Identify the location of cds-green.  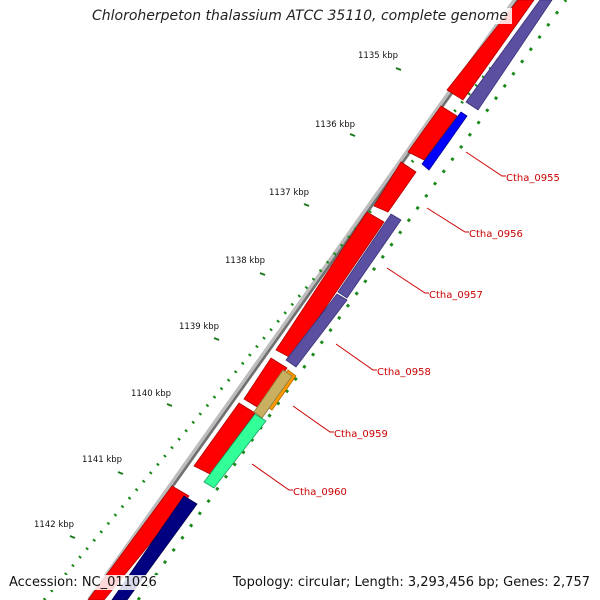
(235, 451).